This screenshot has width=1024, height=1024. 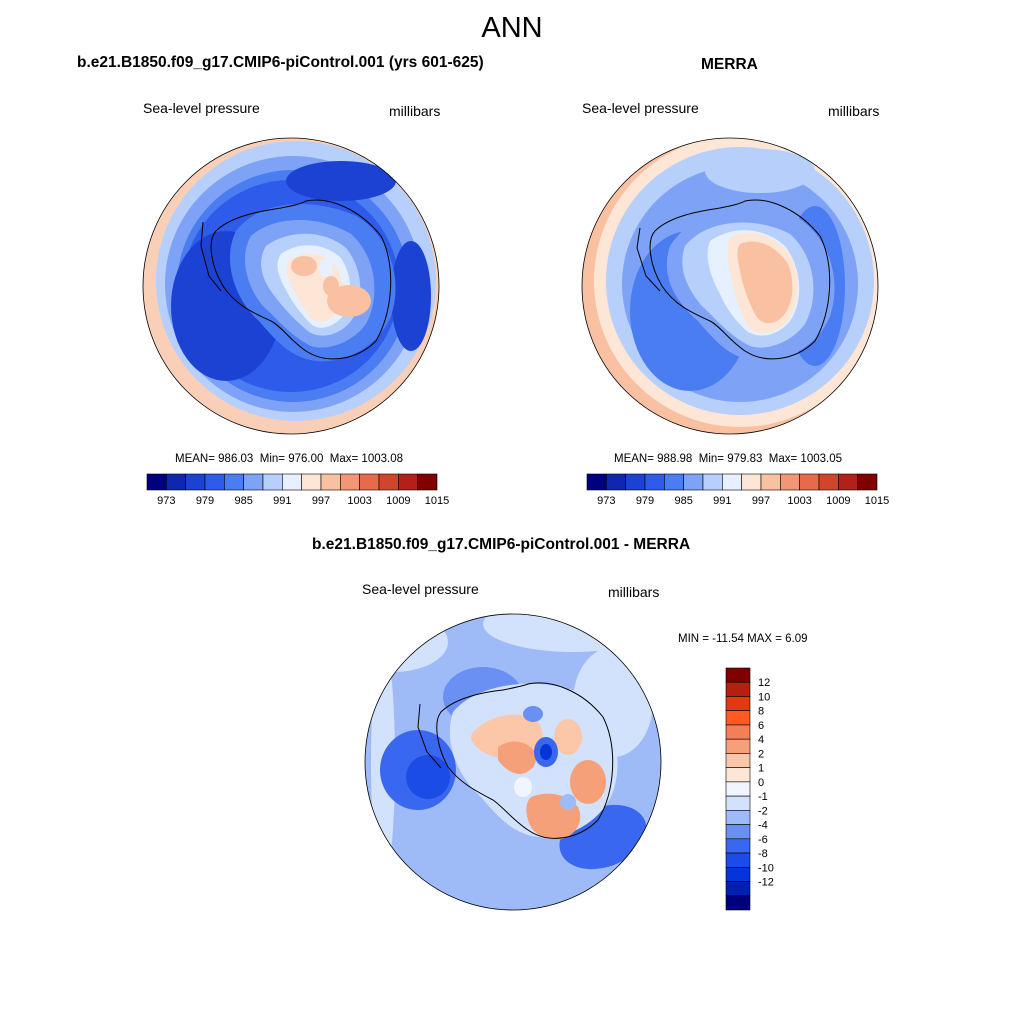 I want to click on diff-colorbar-tick: 4, so click(x=761, y=740).